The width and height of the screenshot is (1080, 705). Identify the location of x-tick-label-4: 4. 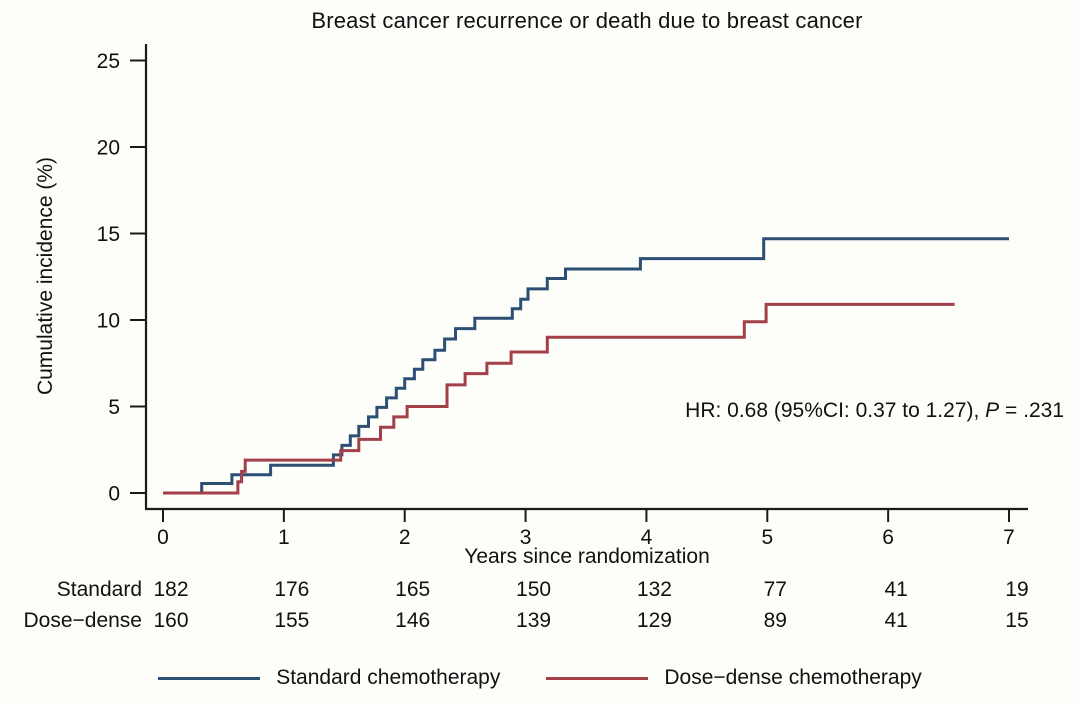
(647, 537).